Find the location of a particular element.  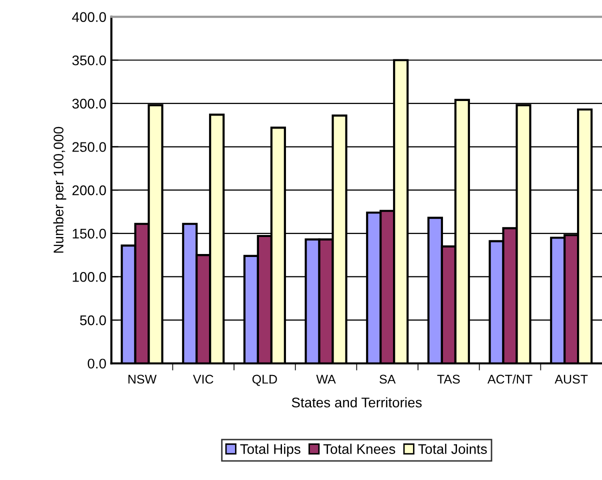

x-tick-label: TAS is located at coordinates (448, 379).